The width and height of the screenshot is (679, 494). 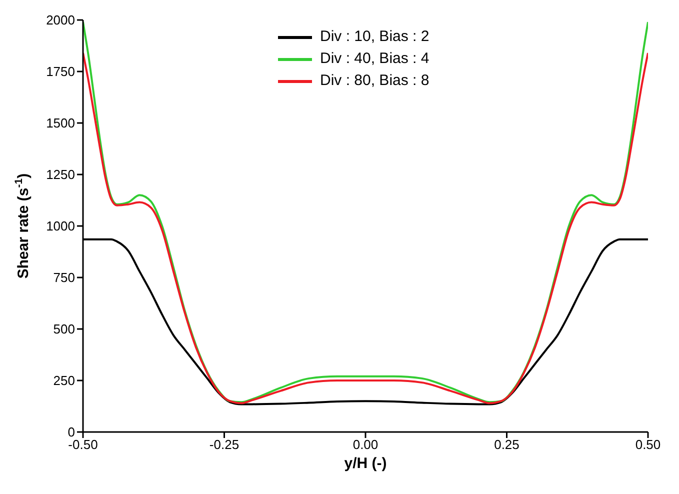 I want to click on legend-label: Div : 10, Bias : 2, so click(x=375, y=37).